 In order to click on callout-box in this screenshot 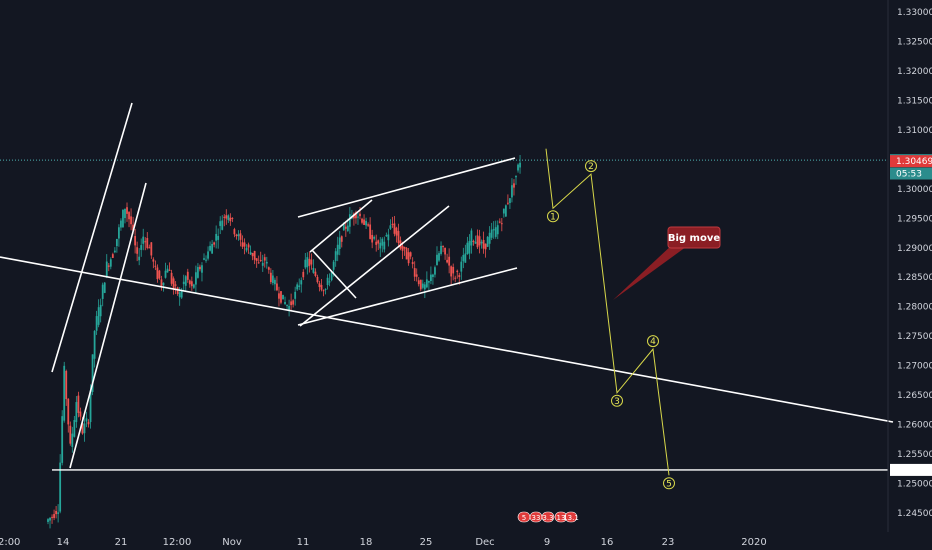, I will do `click(694, 237)`.